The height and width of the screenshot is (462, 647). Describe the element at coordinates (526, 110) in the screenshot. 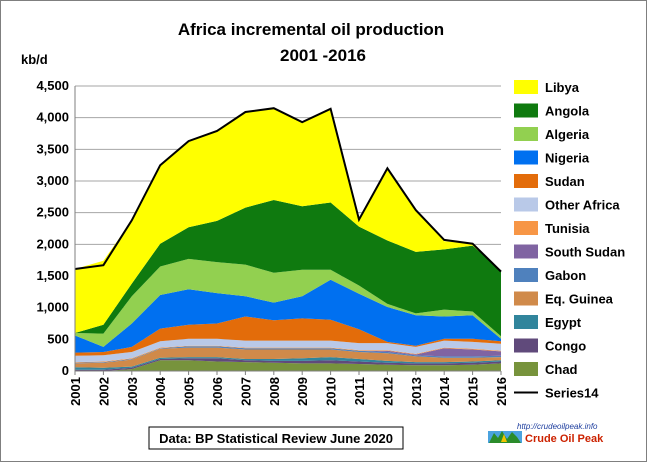

I see `legend-swatch-angola` at that location.